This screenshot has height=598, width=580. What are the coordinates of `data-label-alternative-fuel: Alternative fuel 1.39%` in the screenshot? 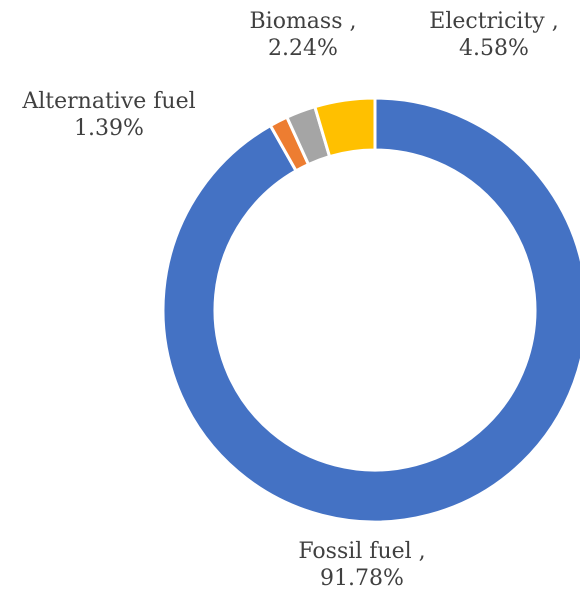 It's located at (109, 115).